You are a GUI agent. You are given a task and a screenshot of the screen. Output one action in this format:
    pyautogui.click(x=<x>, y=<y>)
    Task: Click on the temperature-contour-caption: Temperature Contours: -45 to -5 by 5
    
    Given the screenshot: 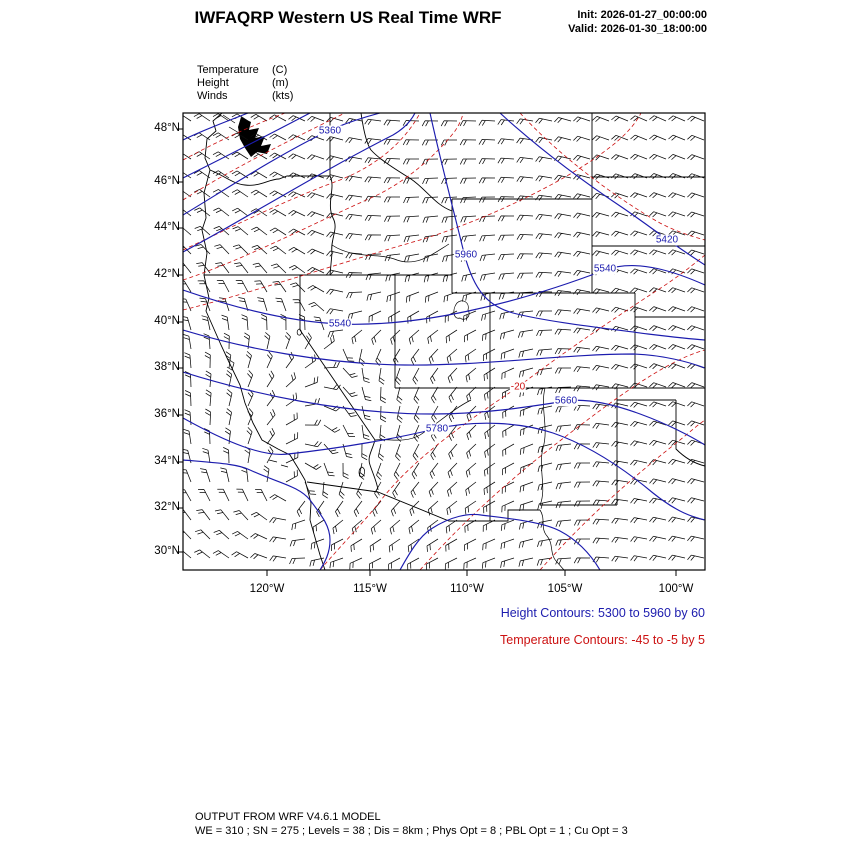 What is the action you would take?
    pyautogui.click(x=602, y=640)
    